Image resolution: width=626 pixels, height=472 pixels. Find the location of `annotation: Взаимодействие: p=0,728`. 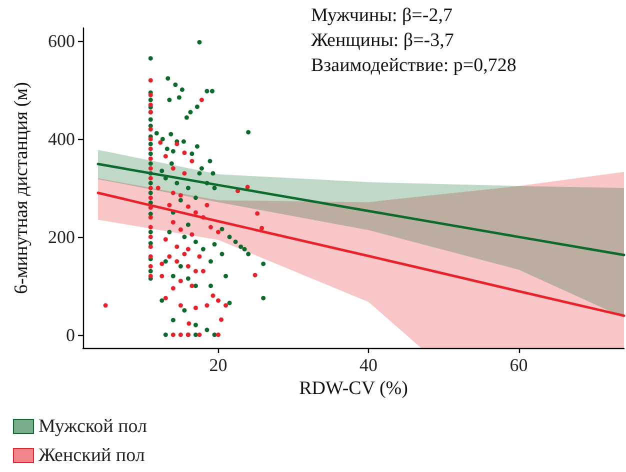

annotation: Взаимодействие: p=0,728 is located at coordinates (413, 65).